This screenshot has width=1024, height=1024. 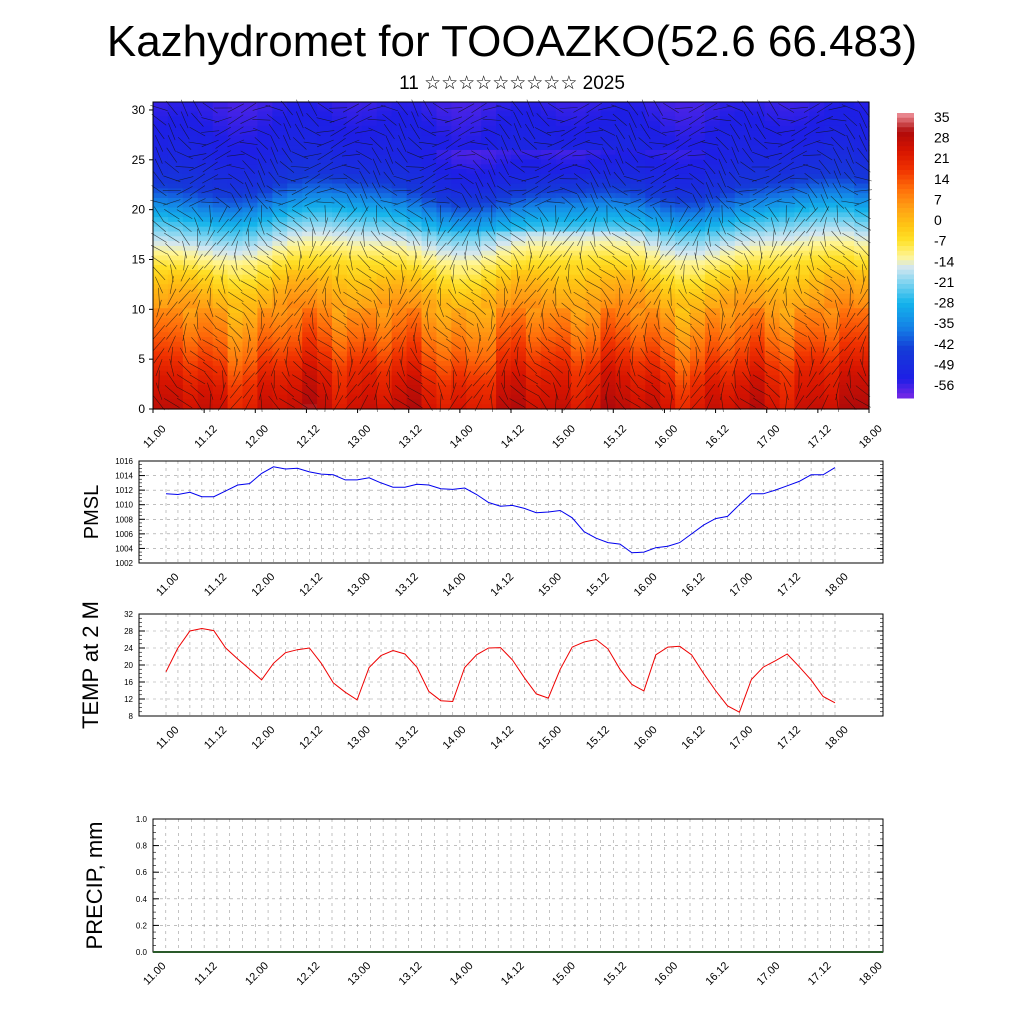 What do you see at coordinates (944, 344) in the screenshot?
I see `colorbar-label: -42` at bounding box center [944, 344].